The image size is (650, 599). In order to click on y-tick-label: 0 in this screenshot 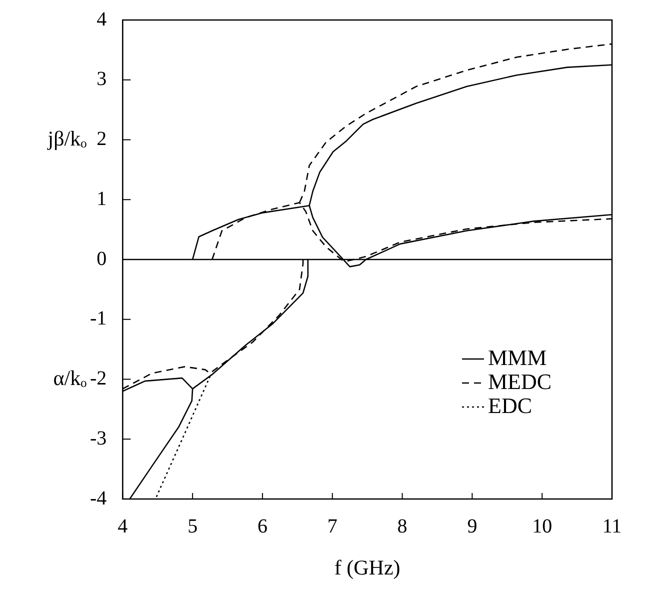, I will do `click(101, 259)`.